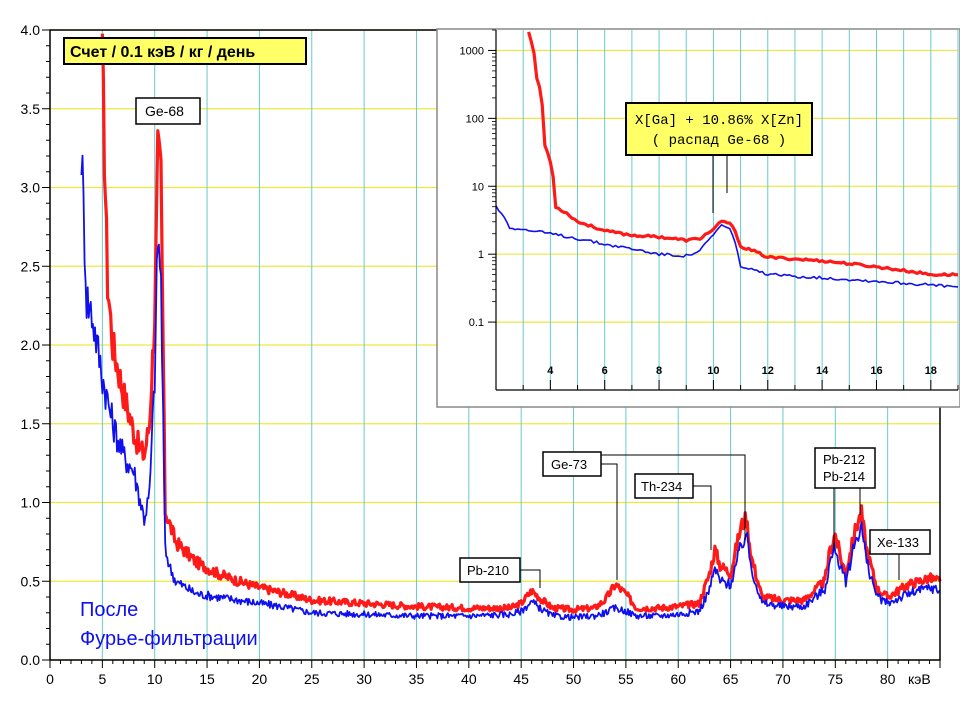 The width and height of the screenshot is (960, 720). Describe the element at coordinates (169, 639) in the screenshot. I see `legend-line-2: Фурье-фильтрации` at that location.